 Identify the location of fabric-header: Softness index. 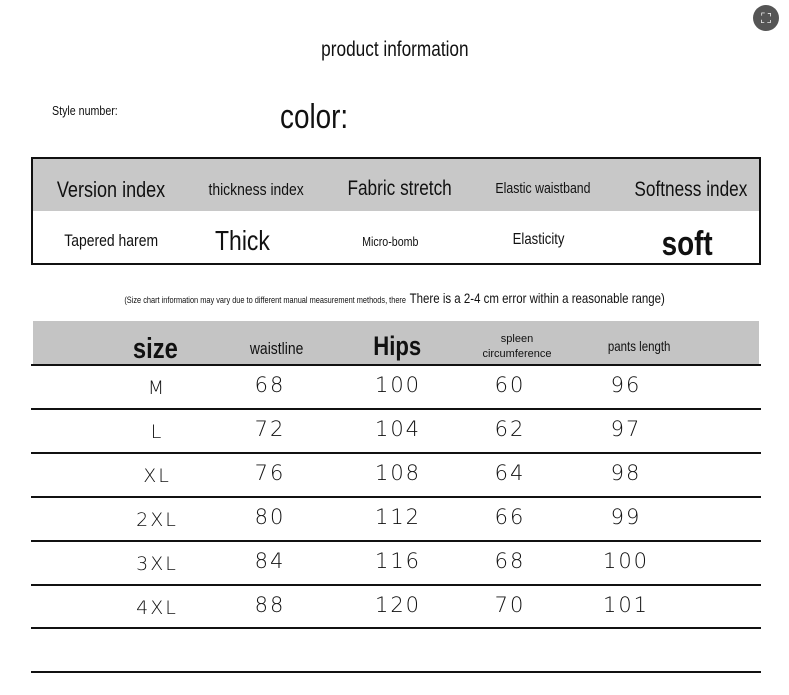
(691, 189).